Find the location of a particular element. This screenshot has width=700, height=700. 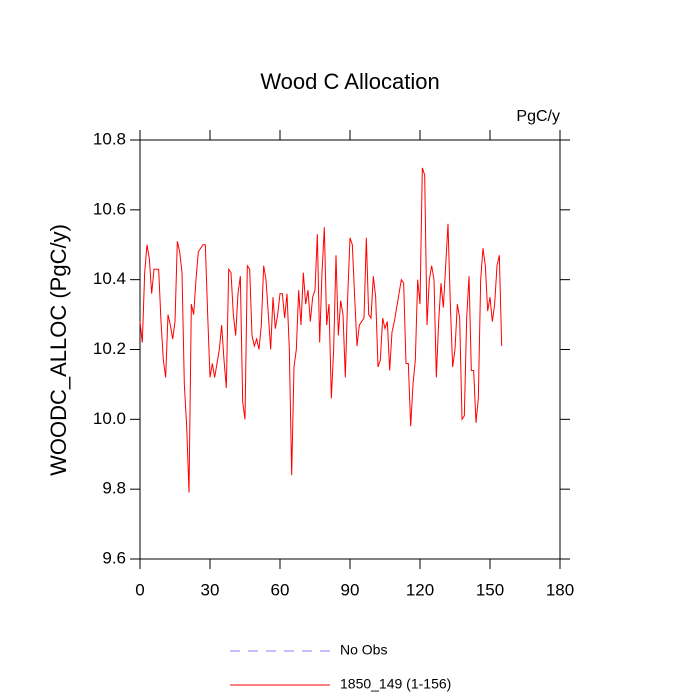

y-tick-label: 10.0 is located at coordinates (109, 418).